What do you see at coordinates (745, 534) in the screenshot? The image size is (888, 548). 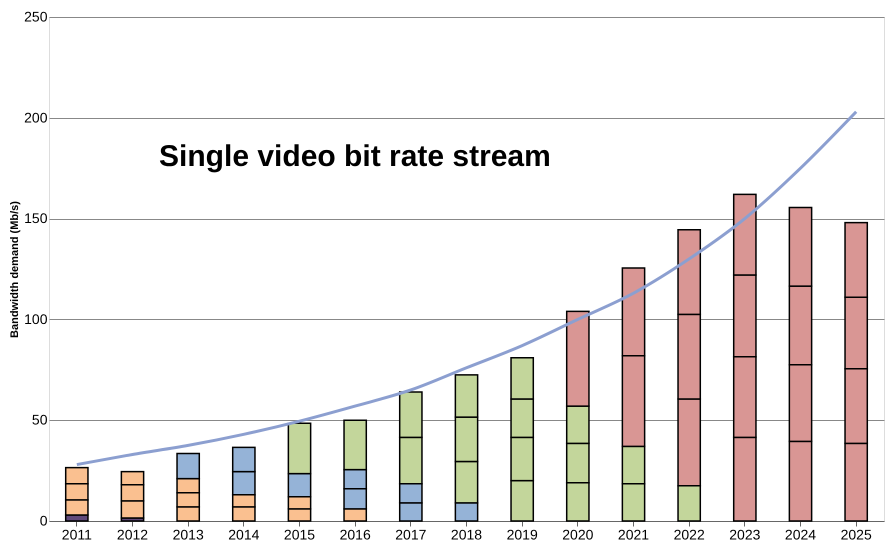 I see `x-tick-label: 2023` at bounding box center [745, 534].